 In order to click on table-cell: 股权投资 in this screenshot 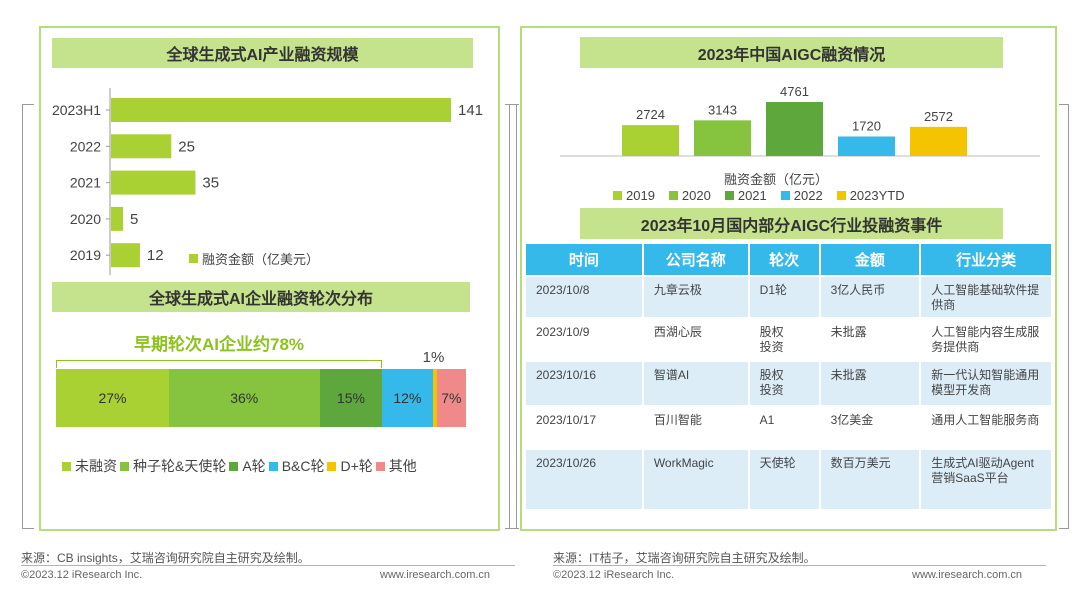, I will do `click(784, 339)`.